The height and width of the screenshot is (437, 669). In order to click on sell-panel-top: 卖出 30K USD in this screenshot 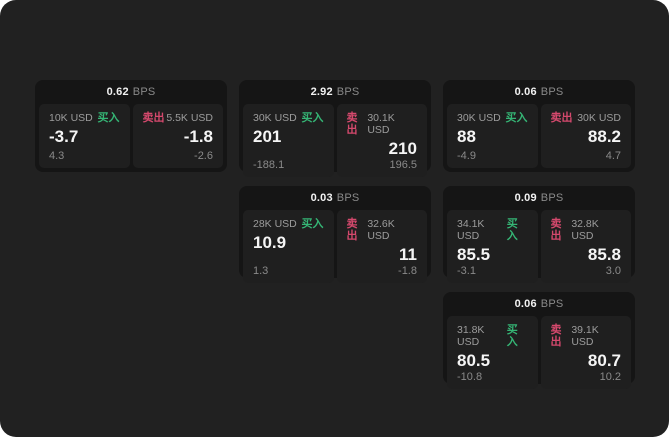, I will do `click(586, 118)`.